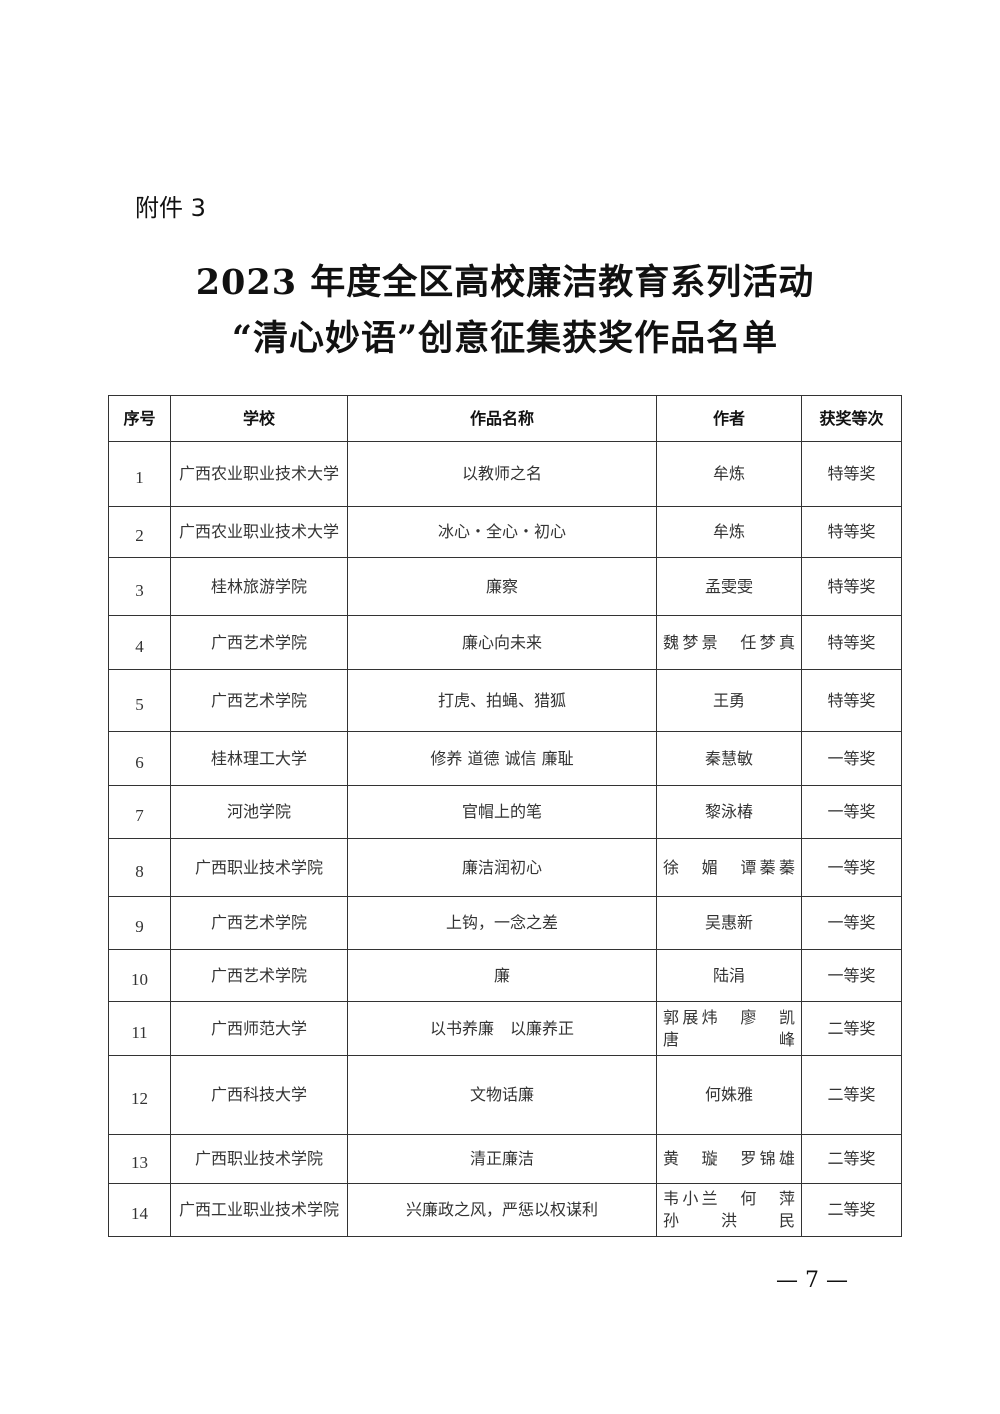 This screenshot has height=1414, width=1000. Describe the element at coordinates (729, 975) in the screenshot. I see `author-cell: 陆涓` at that location.